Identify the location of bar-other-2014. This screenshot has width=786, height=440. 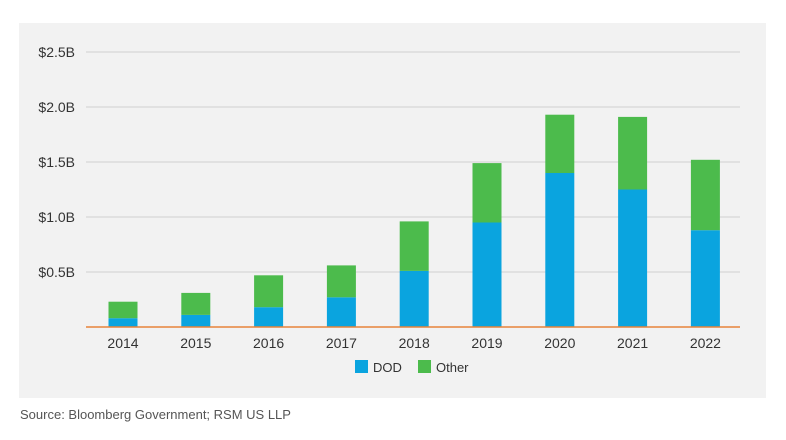
(123, 310).